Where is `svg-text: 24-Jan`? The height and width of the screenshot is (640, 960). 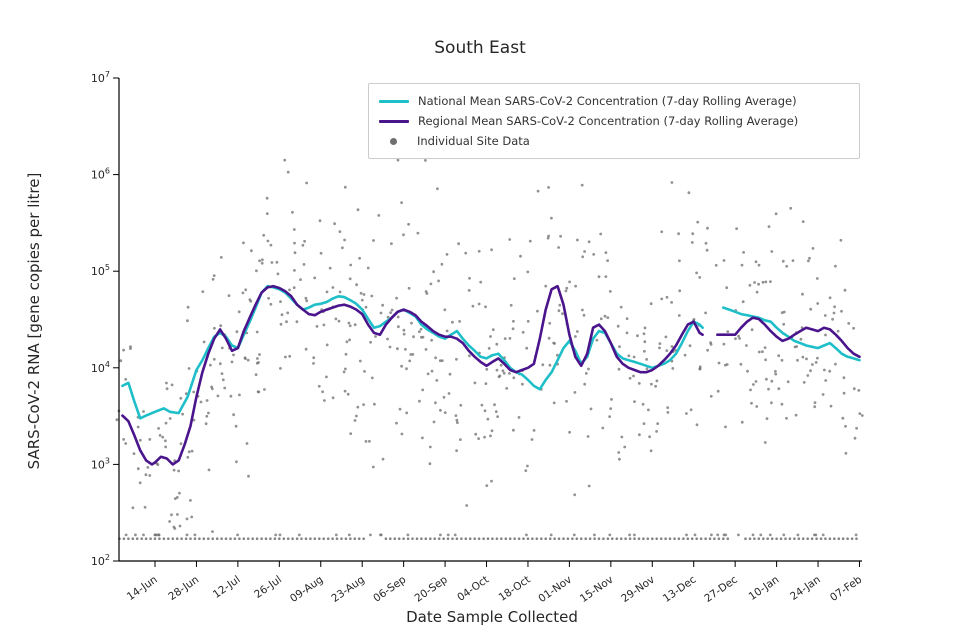
svg-text: 24-Jan is located at coordinates (805, 588).